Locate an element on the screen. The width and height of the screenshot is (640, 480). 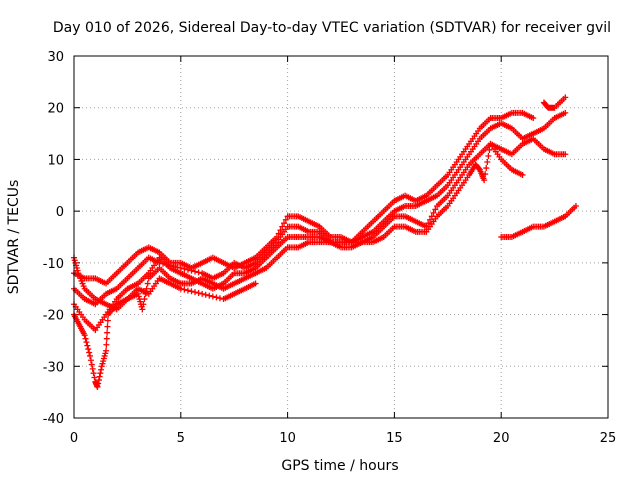
y-tick-label: 20 is located at coordinates (55, 109).